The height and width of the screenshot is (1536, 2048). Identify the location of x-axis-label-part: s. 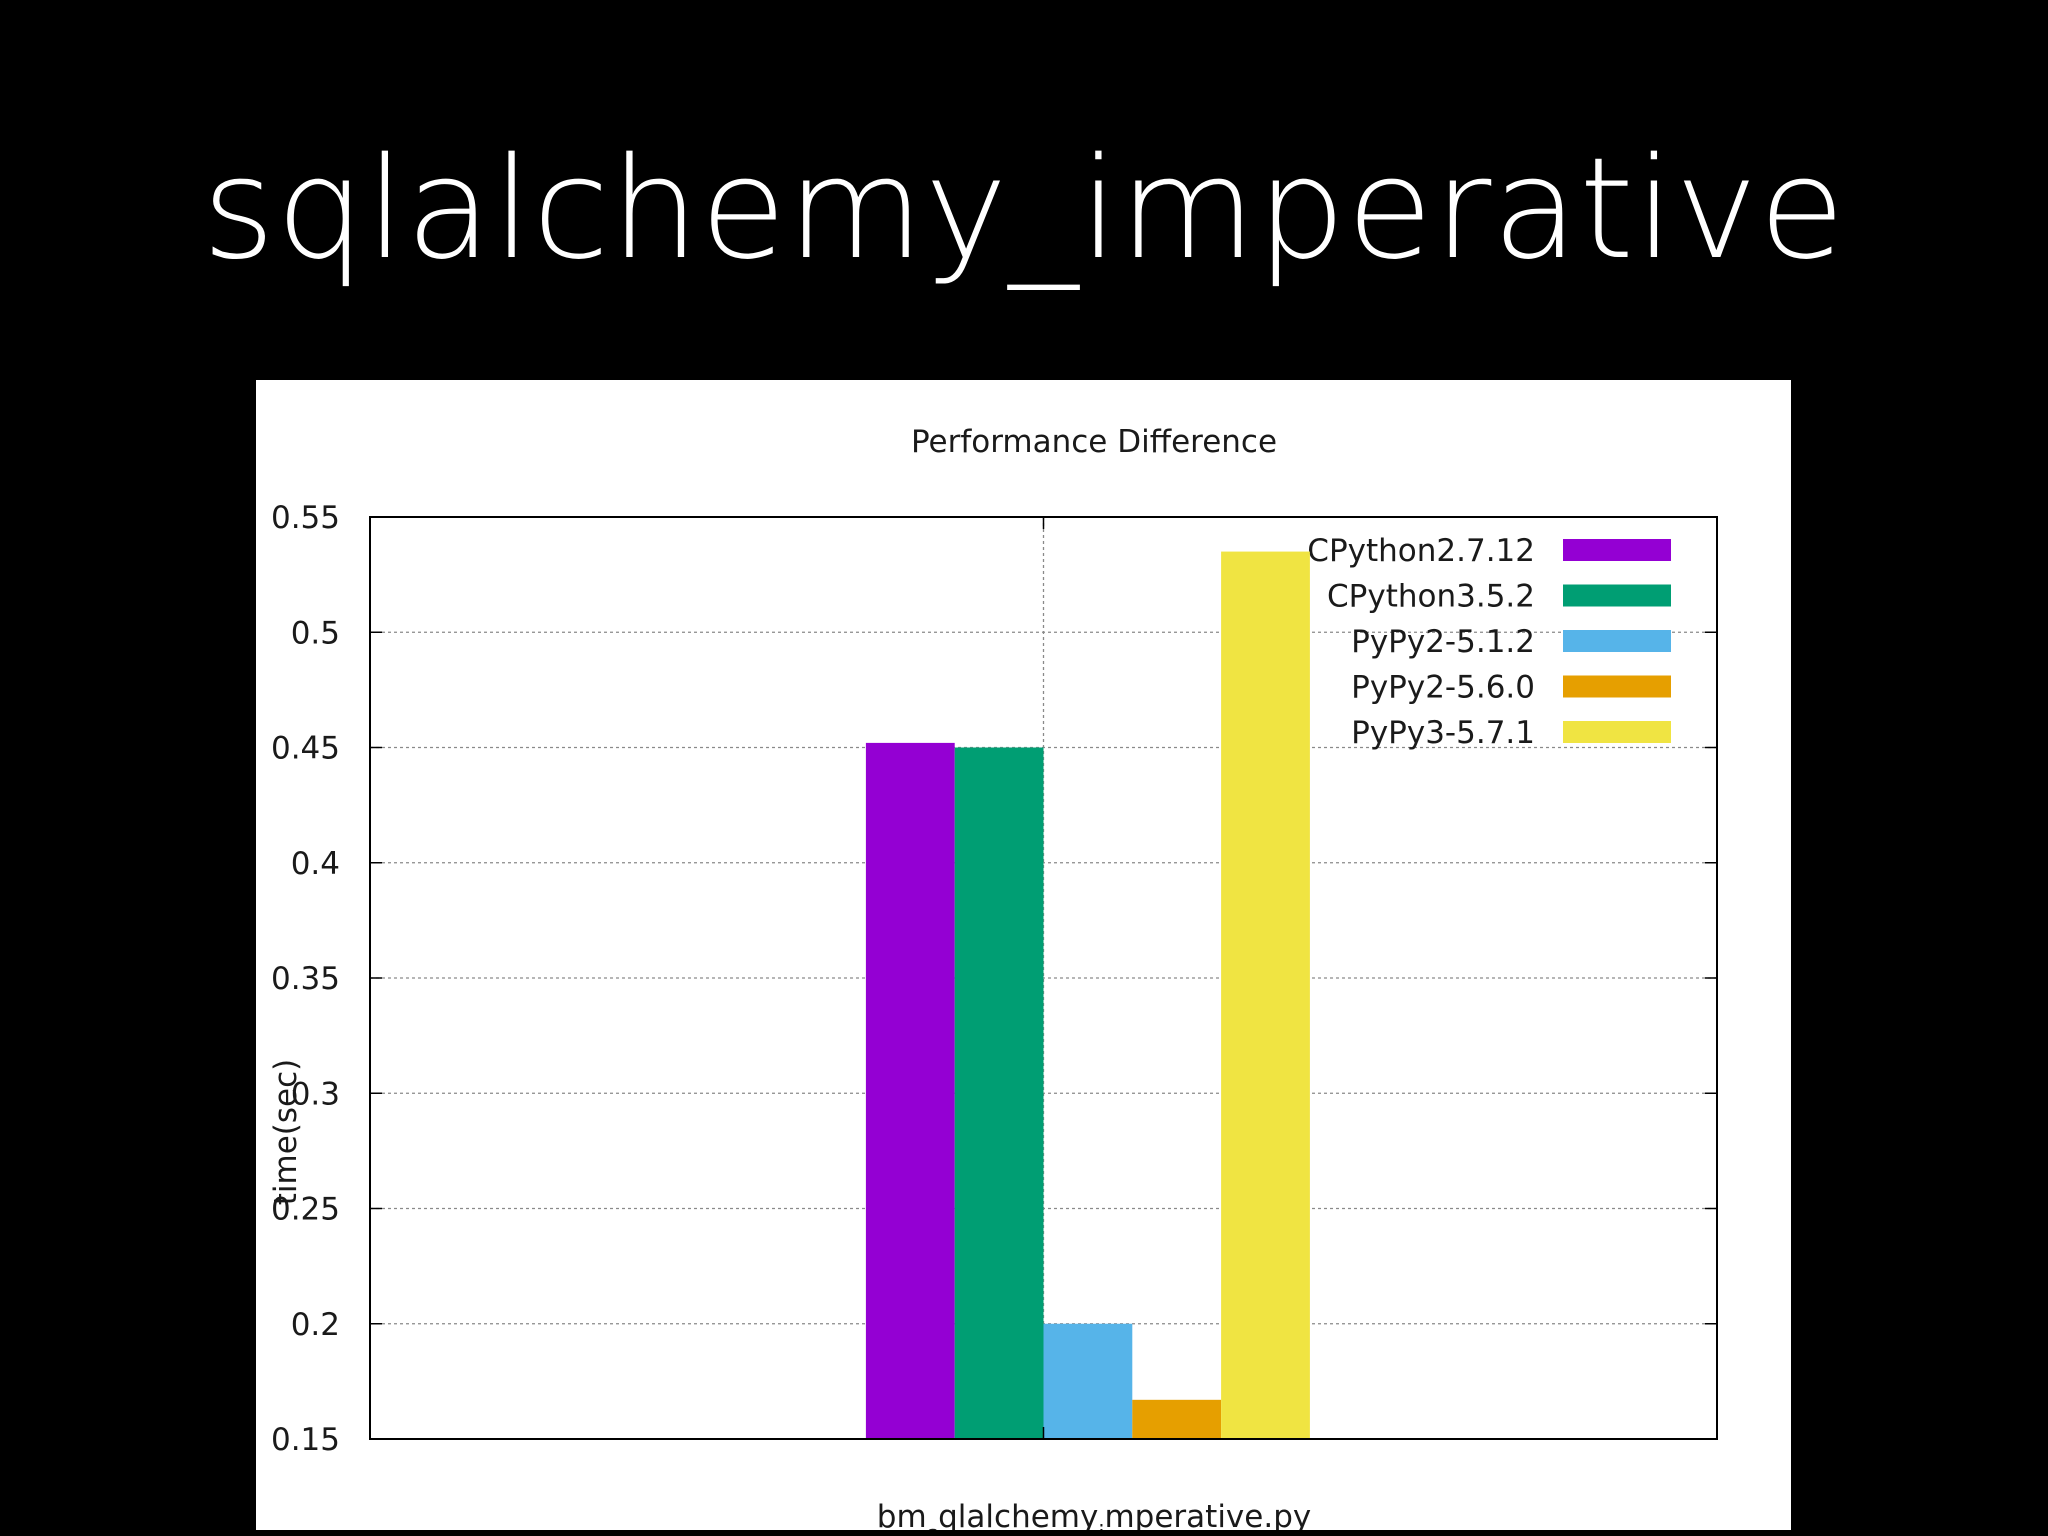
(932, 1526).